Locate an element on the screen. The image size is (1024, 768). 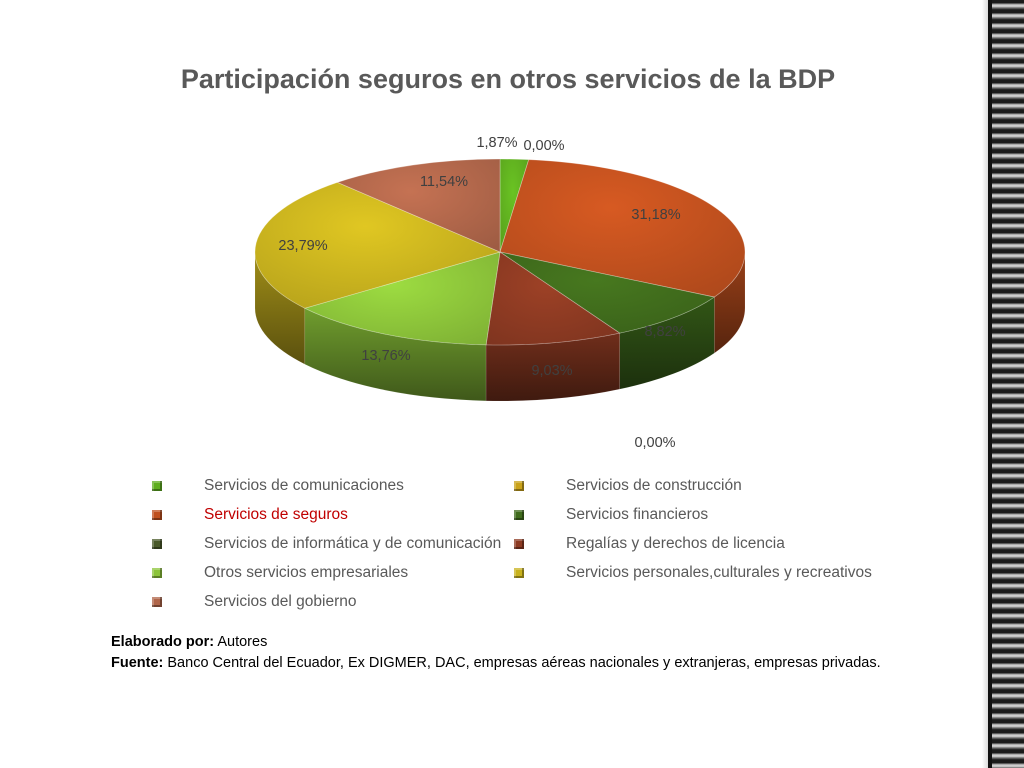
legend-label: Servicios de comunicaciones is located at coordinates (304, 485).